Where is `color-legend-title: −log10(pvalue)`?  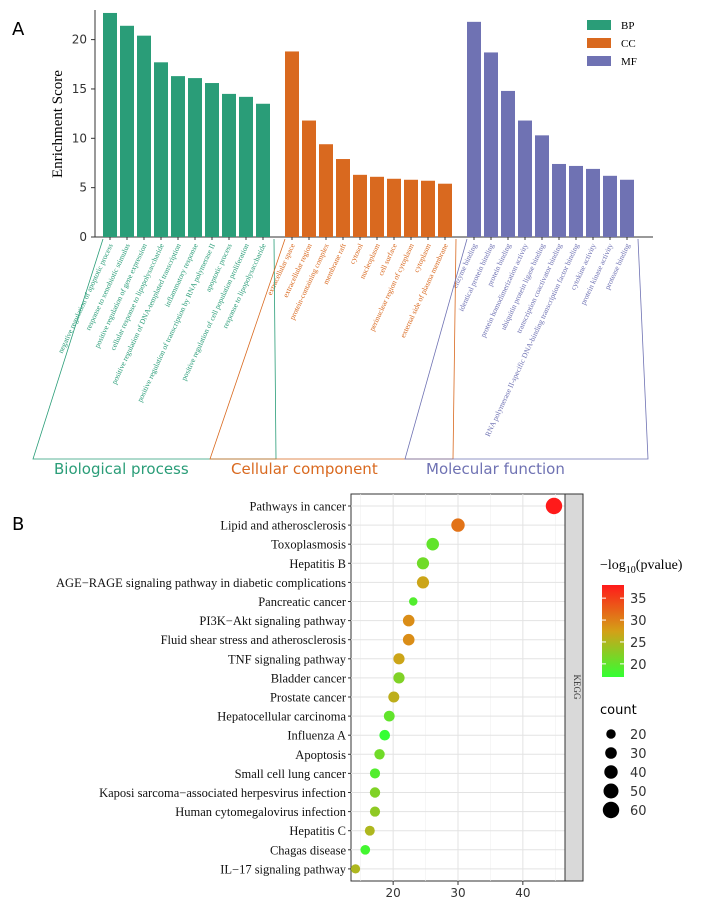 color-legend-title: −log10(pvalue) is located at coordinates (641, 567).